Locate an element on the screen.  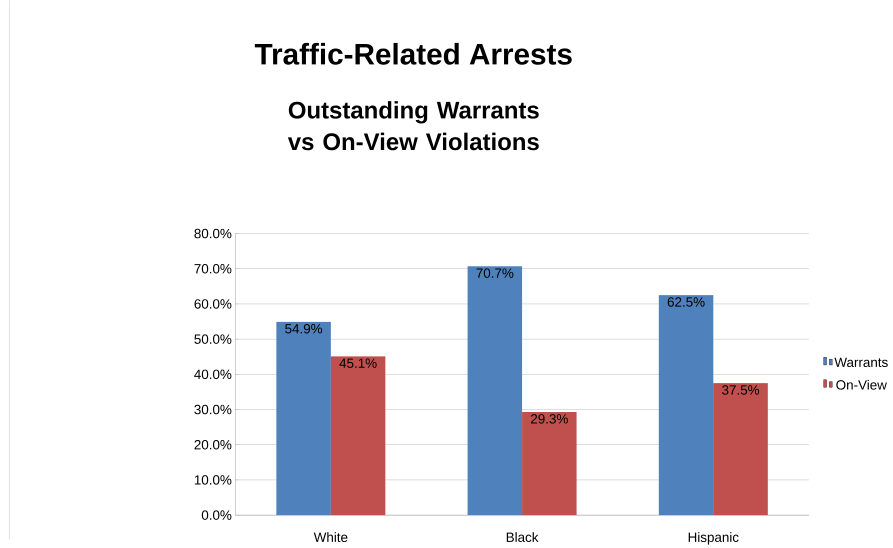
x-tick-label: Black is located at coordinates (522, 537).